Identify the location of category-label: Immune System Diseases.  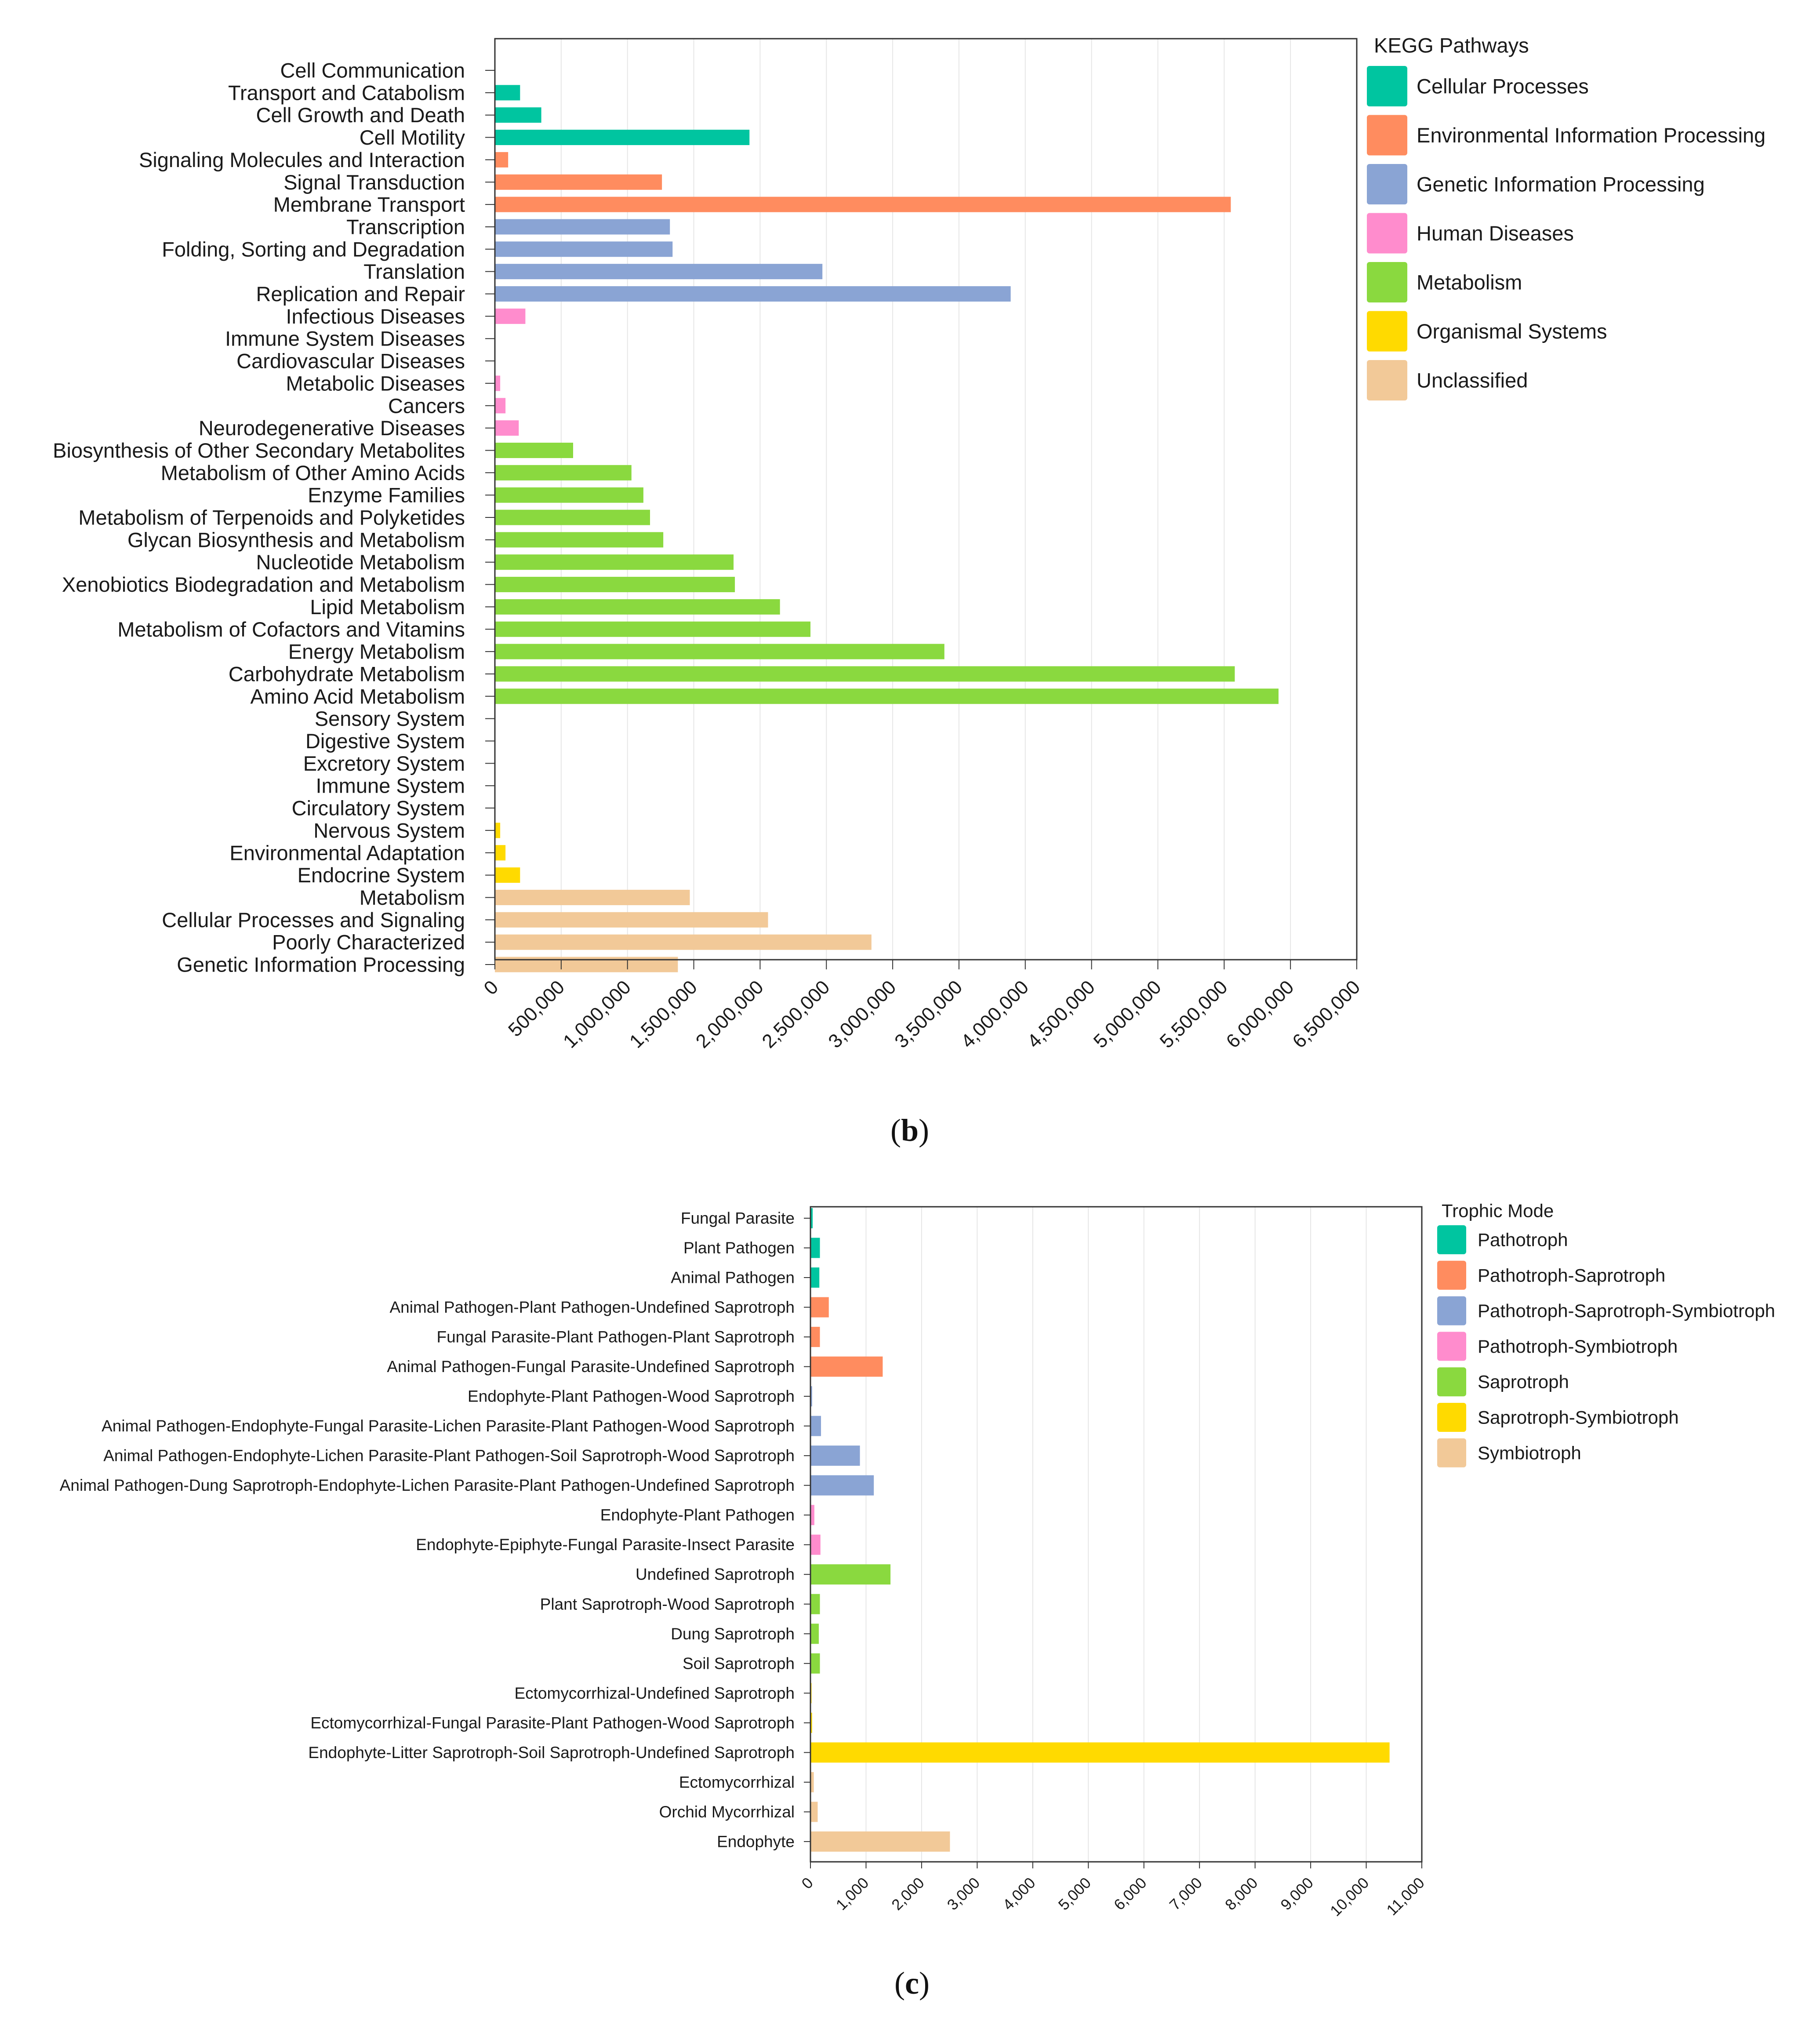
(345, 338).